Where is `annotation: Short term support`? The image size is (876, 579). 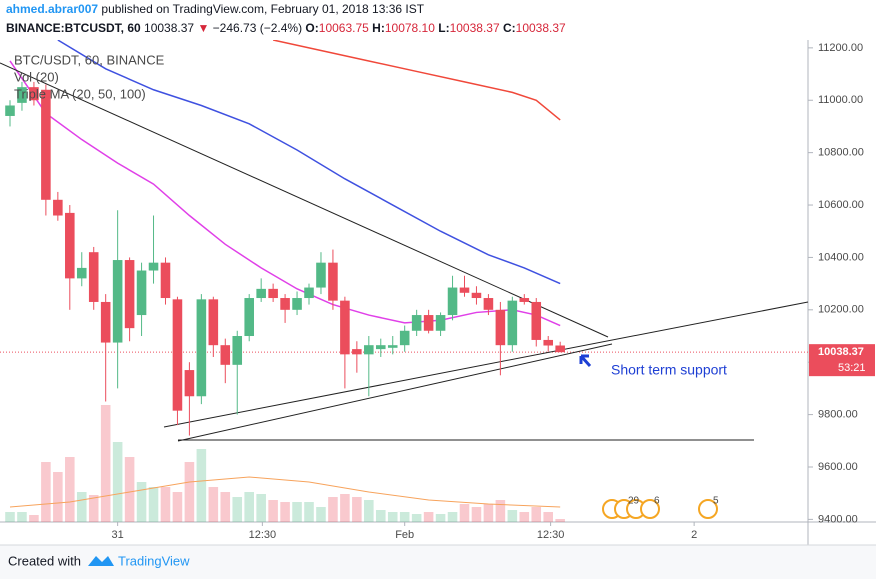 annotation: Short term support is located at coordinates (669, 370).